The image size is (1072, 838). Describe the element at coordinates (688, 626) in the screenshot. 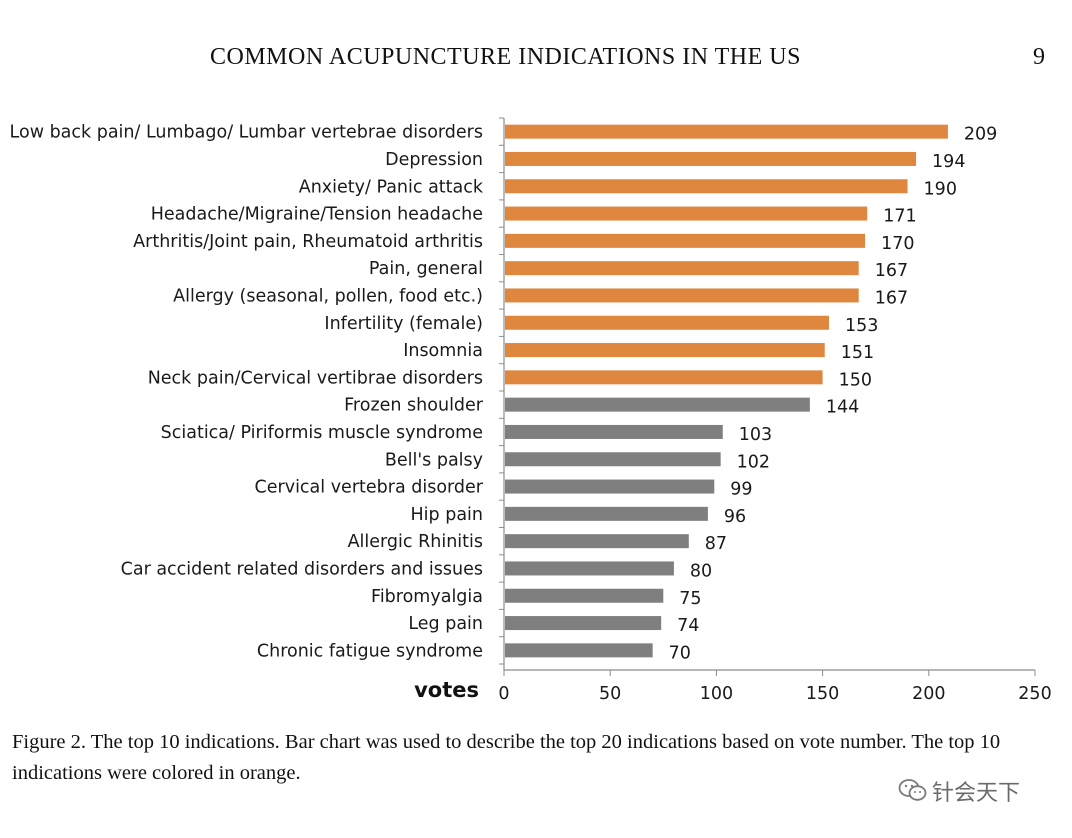

I see `data-label: 74` at that location.